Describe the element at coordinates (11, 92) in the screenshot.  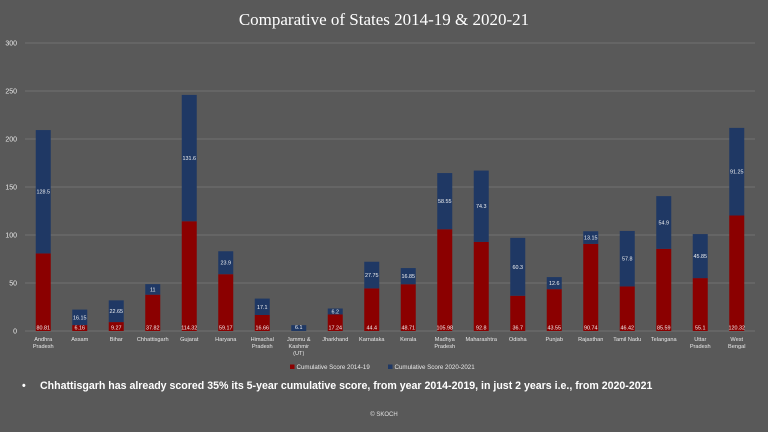
I see `y-tick-label: 250` at that location.